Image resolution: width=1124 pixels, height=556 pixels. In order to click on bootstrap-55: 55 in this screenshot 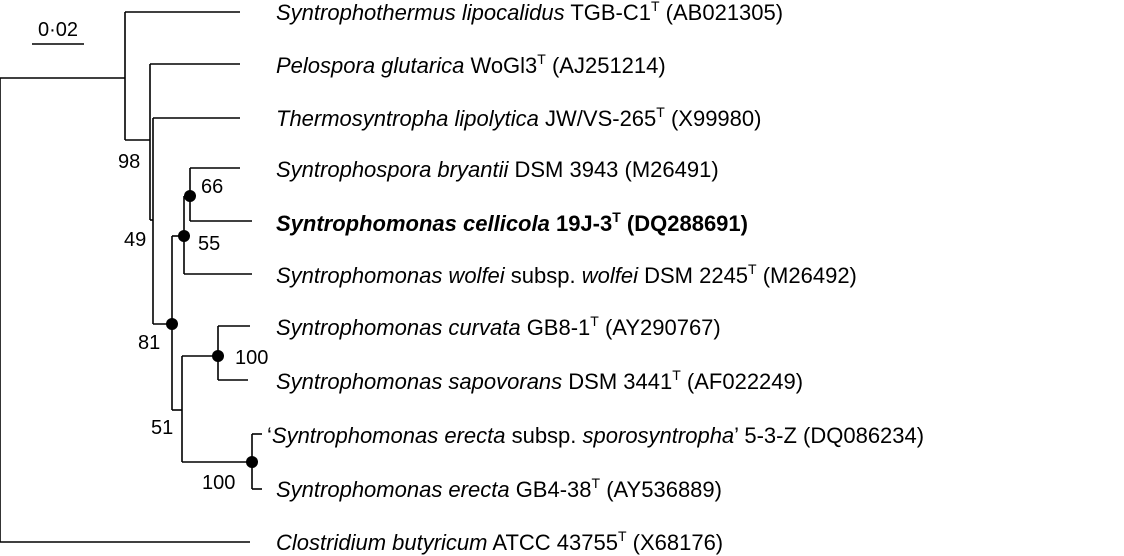, I will do `click(209, 244)`.